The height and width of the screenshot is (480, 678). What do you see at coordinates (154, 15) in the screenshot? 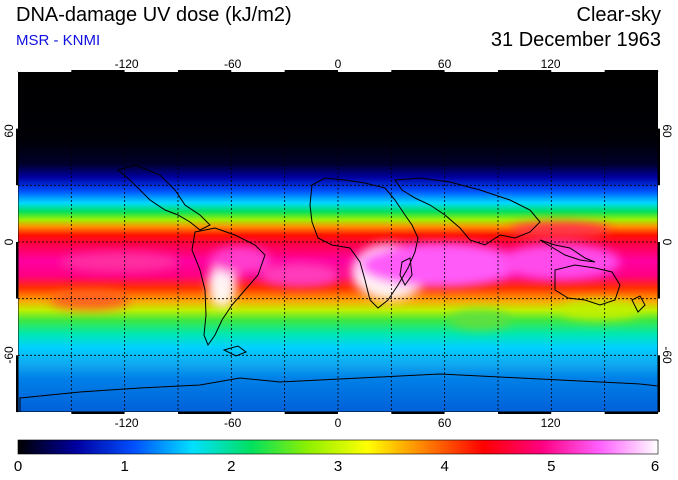
I see `map-title: DNA-damage UV dose (kJ/m2)` at bounding box center [154, 15].